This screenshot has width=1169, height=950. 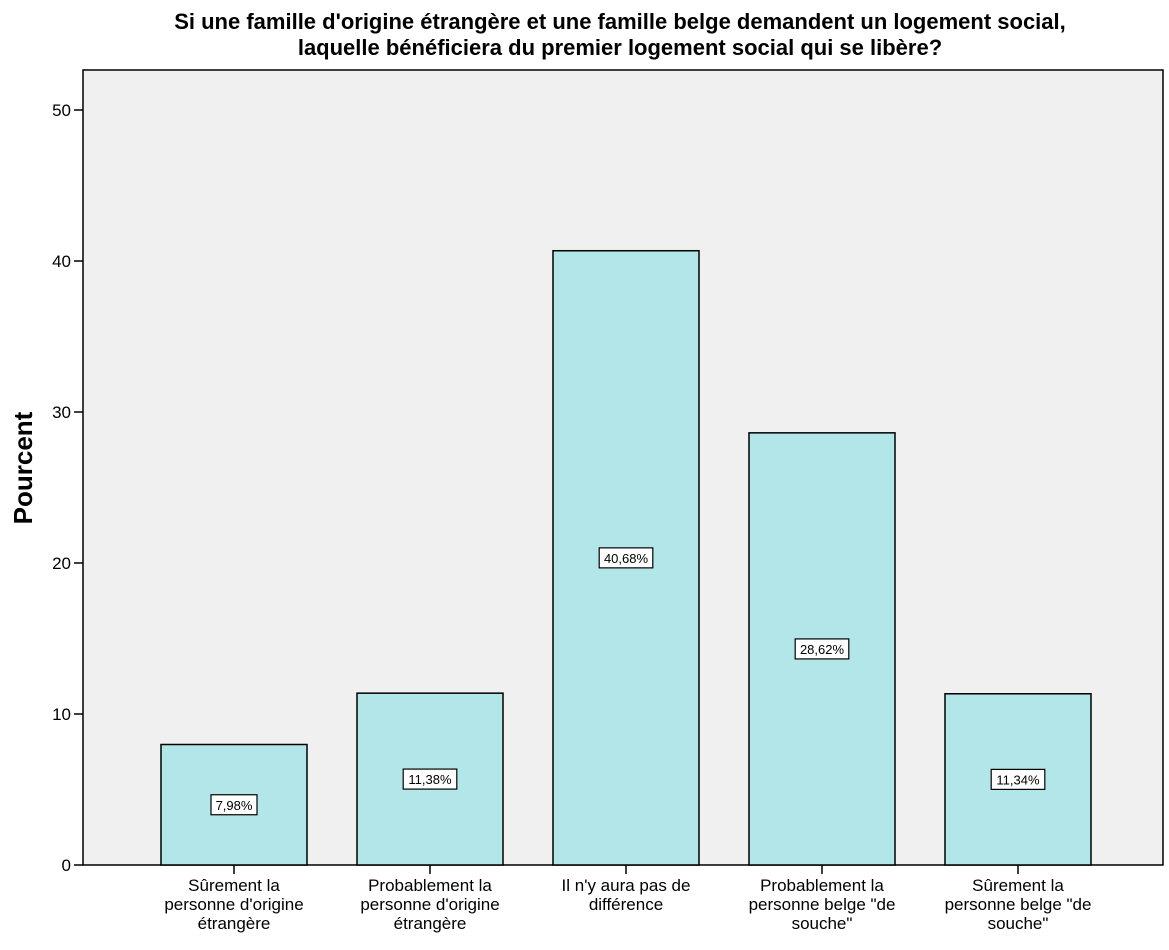 I want to click on y-tick-label: 0, so click(x=66, y=865).